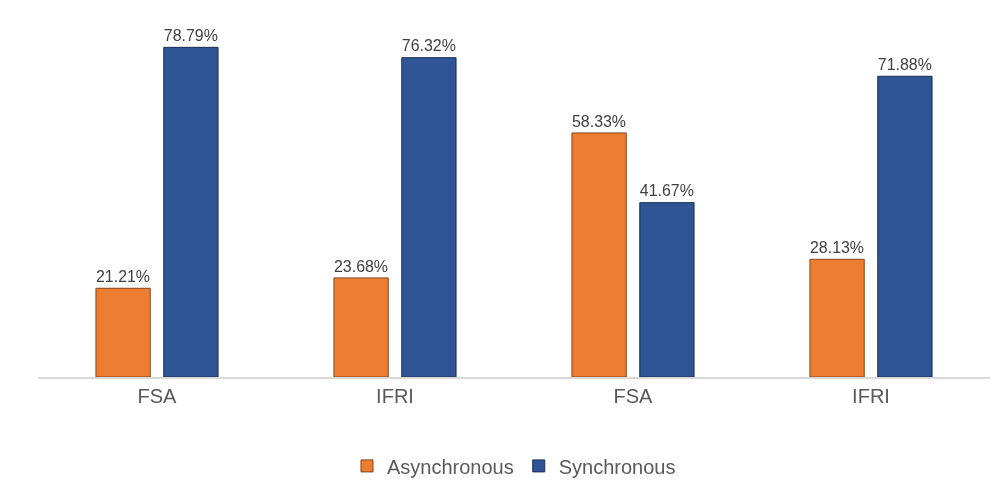  What do you see at coordinates (361, 266) in the screenshot?
I see `data-label: 23.68%` at bounding box center [361, 266].